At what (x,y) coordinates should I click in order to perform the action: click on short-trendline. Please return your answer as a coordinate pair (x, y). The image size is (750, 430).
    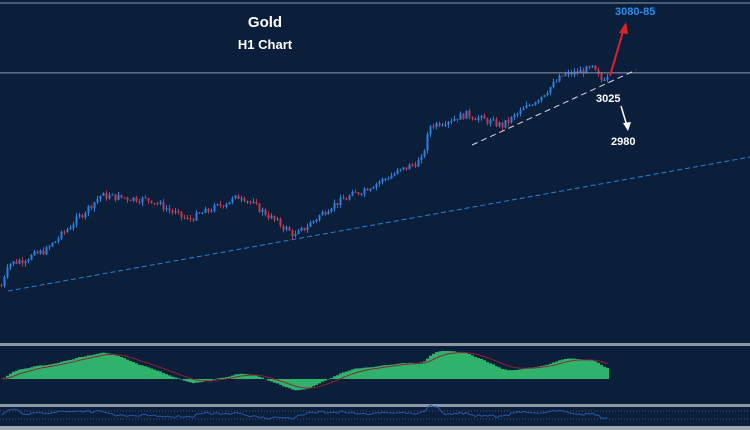
    Looking at the image, I should click on (554, 107).